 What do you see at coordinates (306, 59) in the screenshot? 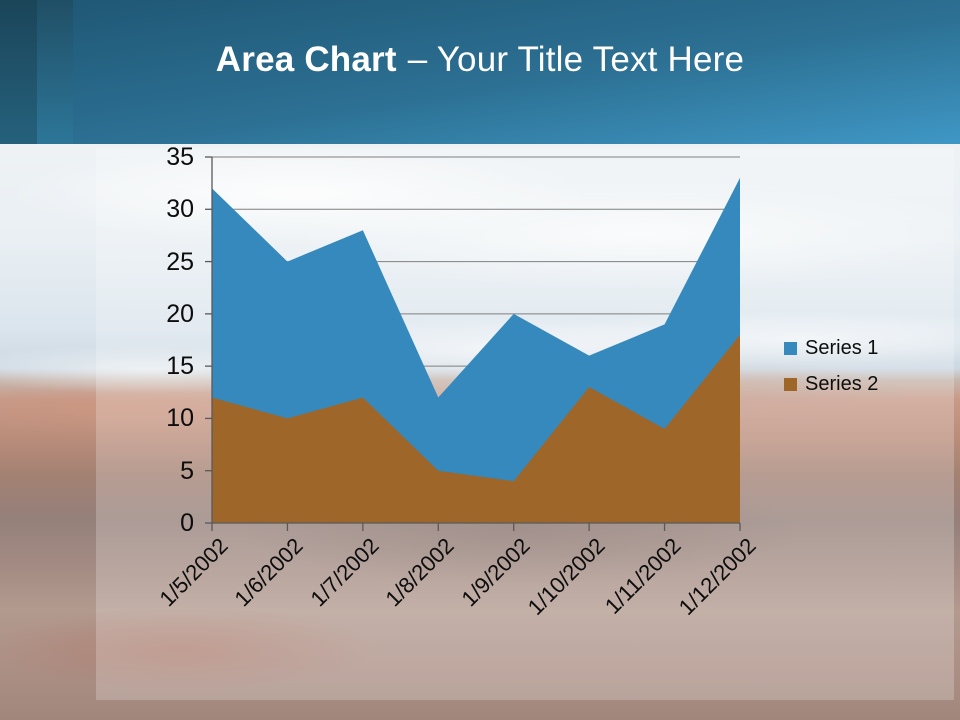
I see `title-bold-text: Area Chart` at bounding box center [306, 59].